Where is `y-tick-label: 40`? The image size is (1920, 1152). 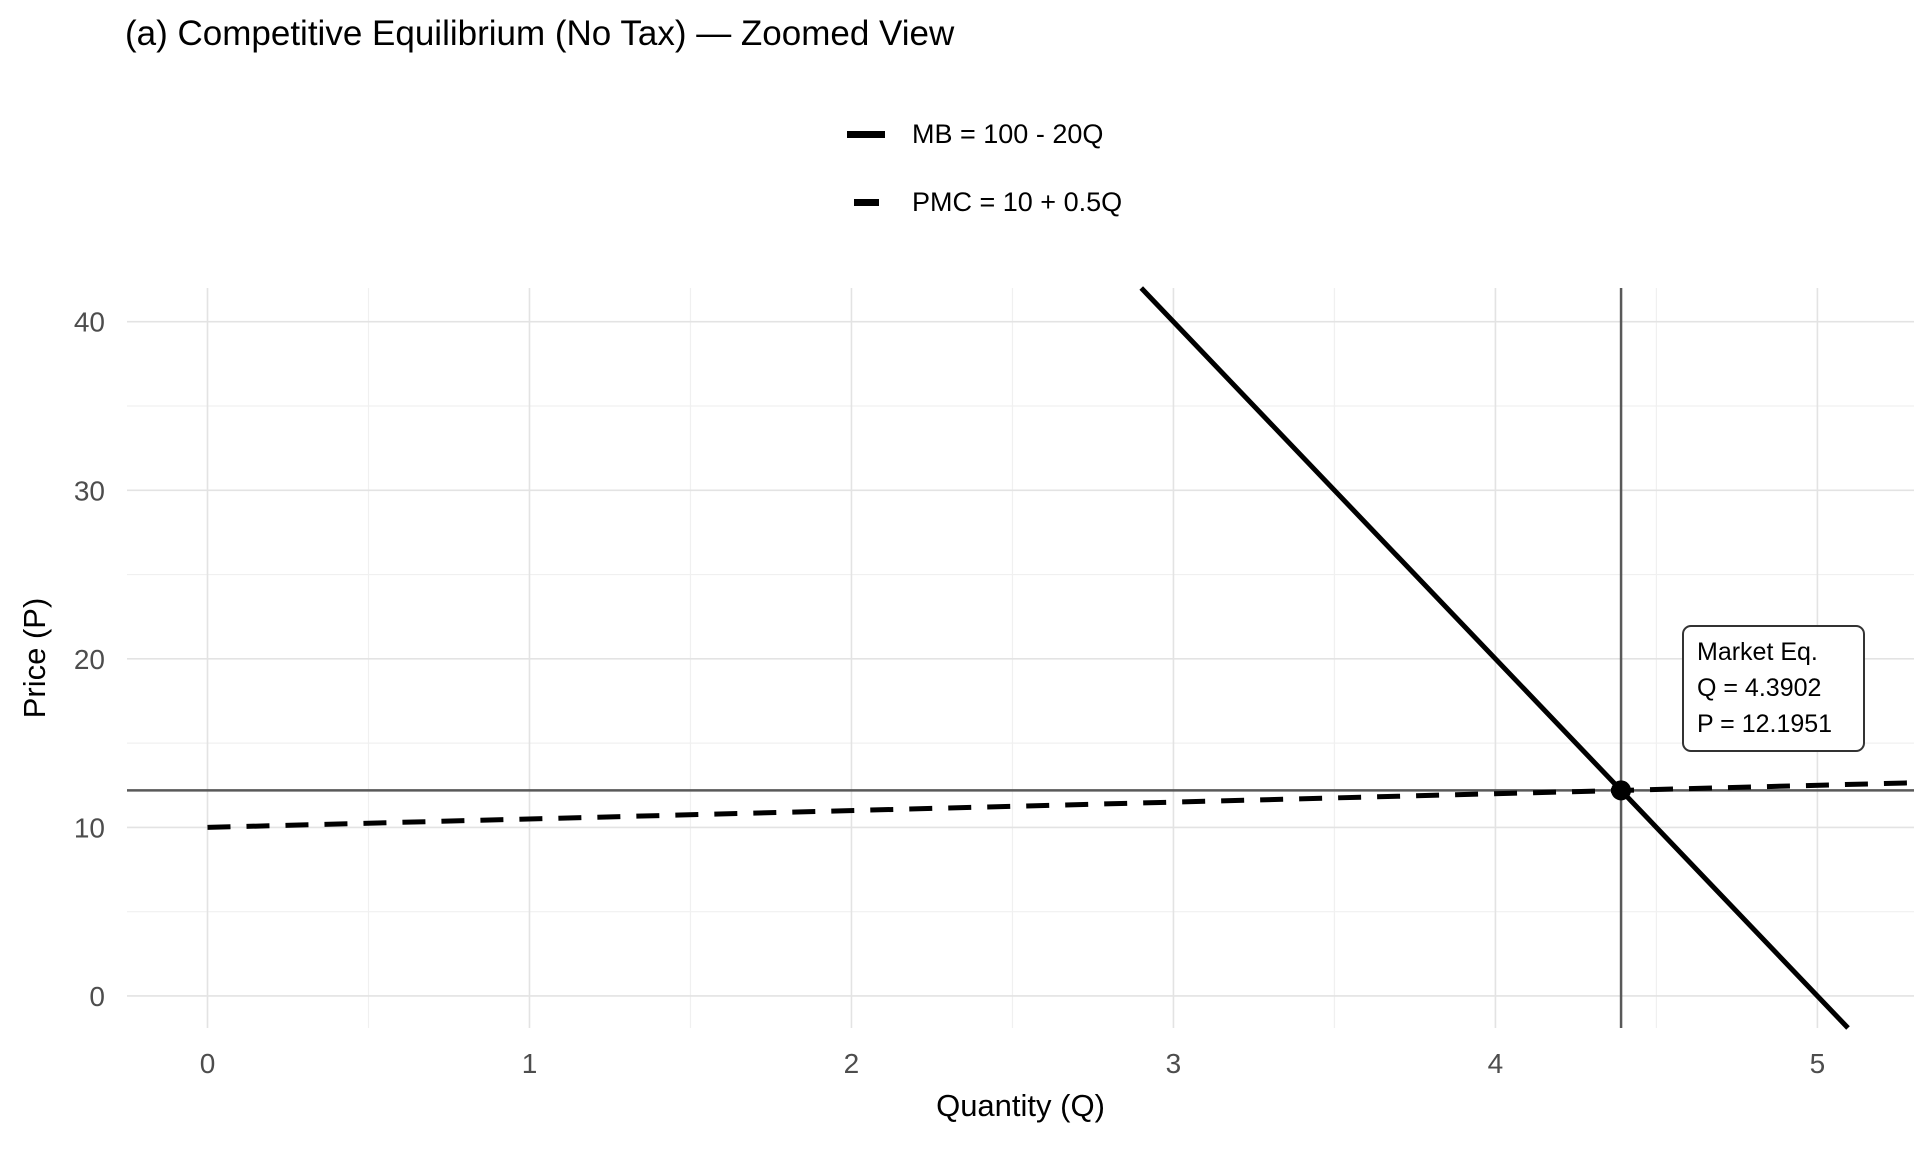 y-tick-label: 40 is located at coordinates (89, 322).